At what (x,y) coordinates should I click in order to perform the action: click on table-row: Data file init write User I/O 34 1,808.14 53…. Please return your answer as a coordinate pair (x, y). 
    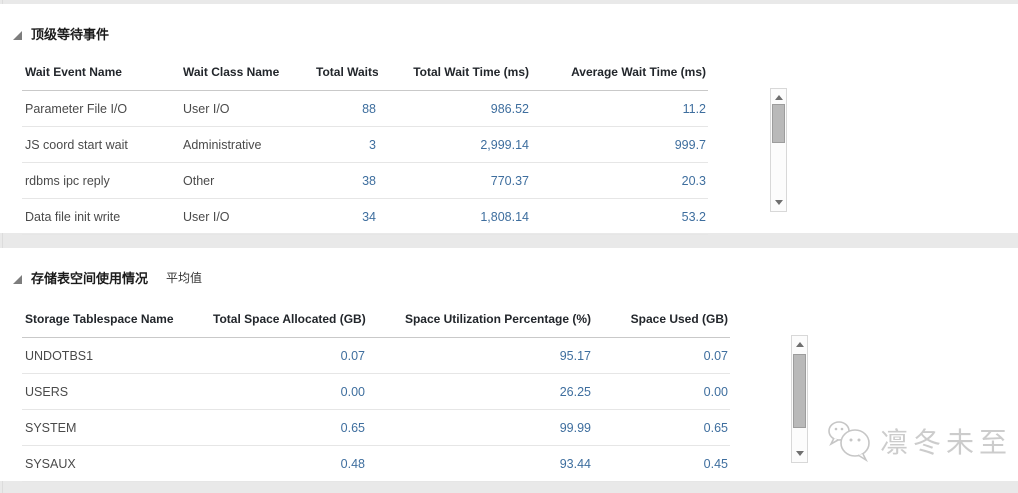
    Looking at the image, I should click on (395, 216).